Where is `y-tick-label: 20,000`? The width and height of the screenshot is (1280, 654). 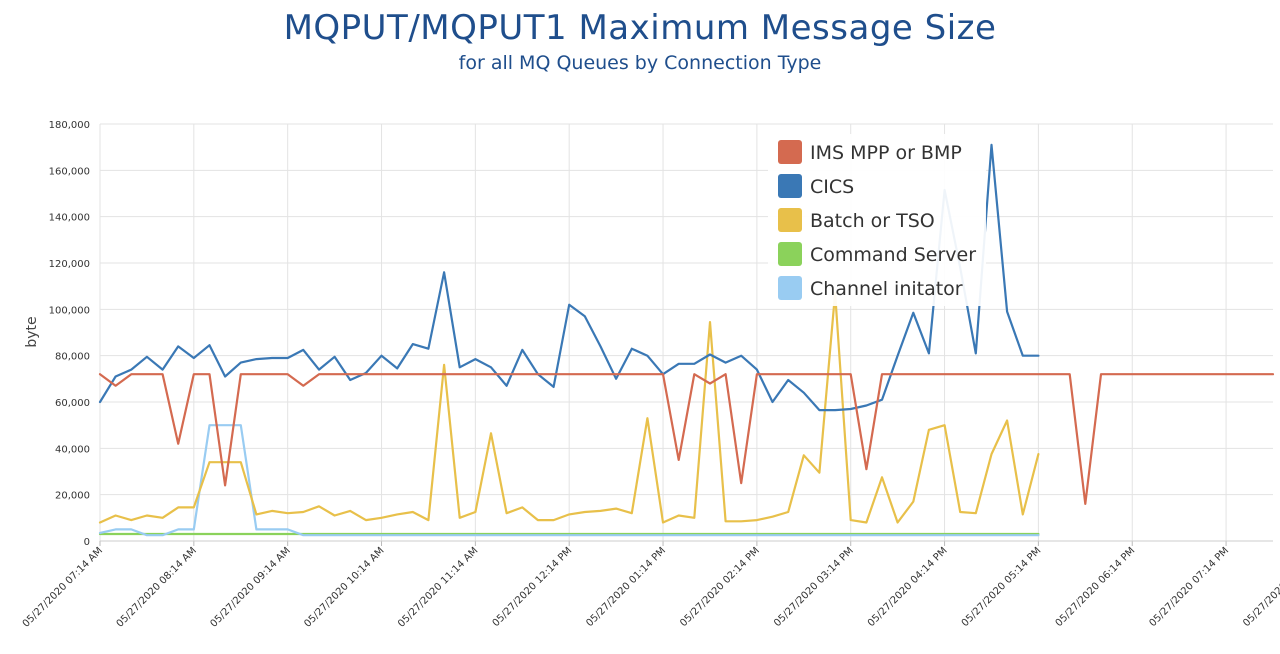 y-tick-label: 20,000 is located at coordinates (72, 496).